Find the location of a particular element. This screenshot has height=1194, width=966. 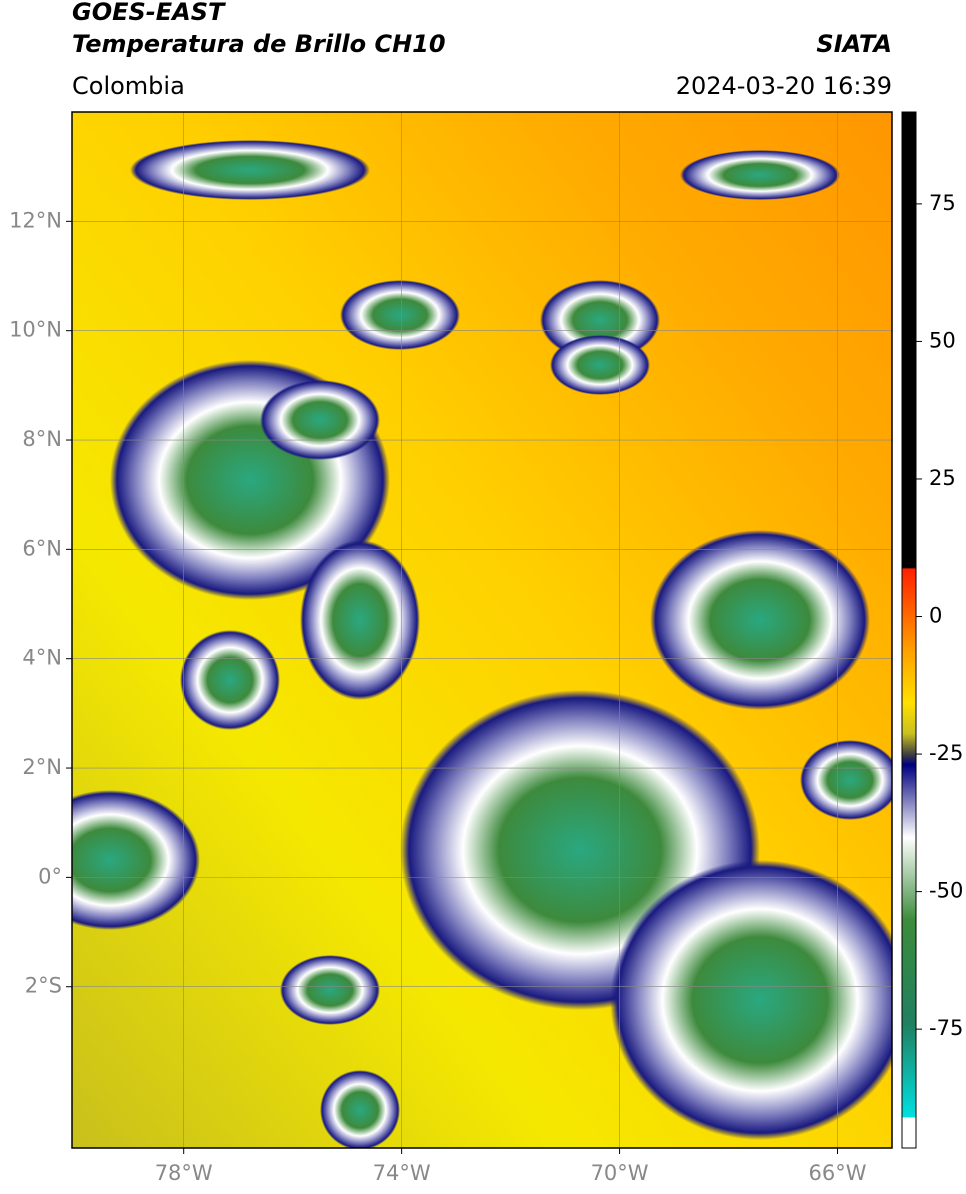

y-tick-label: 2°S is located at coordinates (43, 986).